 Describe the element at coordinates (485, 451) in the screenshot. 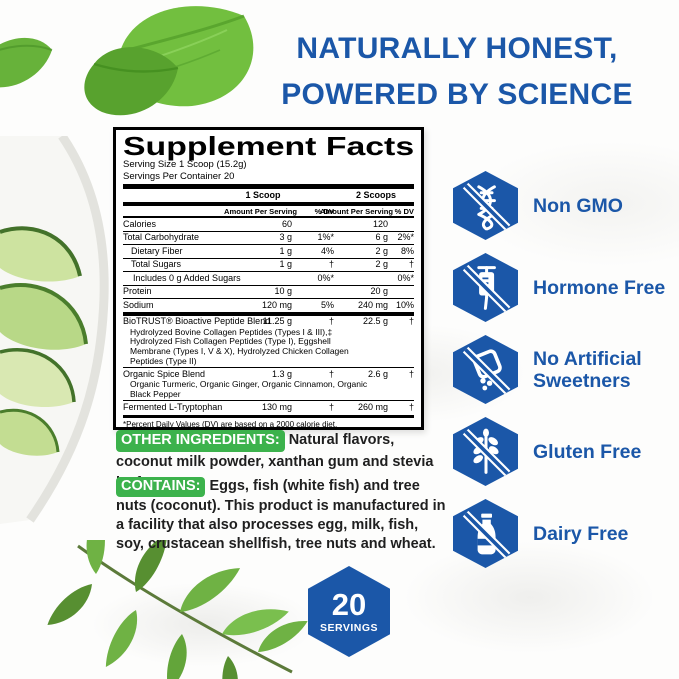

I see `wheat-icon` at that location.